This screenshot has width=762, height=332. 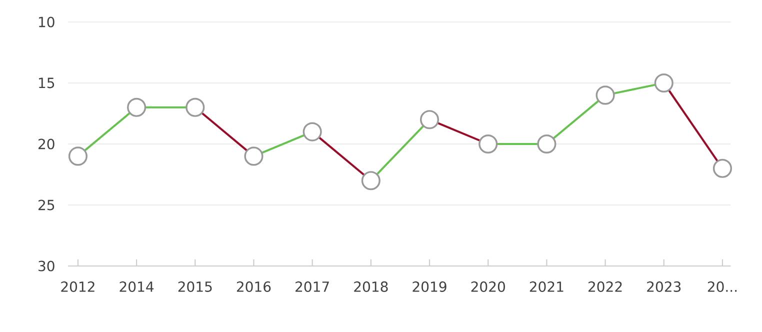 I want to click on x-tick-label: 2018, so click(x=371, y=286).